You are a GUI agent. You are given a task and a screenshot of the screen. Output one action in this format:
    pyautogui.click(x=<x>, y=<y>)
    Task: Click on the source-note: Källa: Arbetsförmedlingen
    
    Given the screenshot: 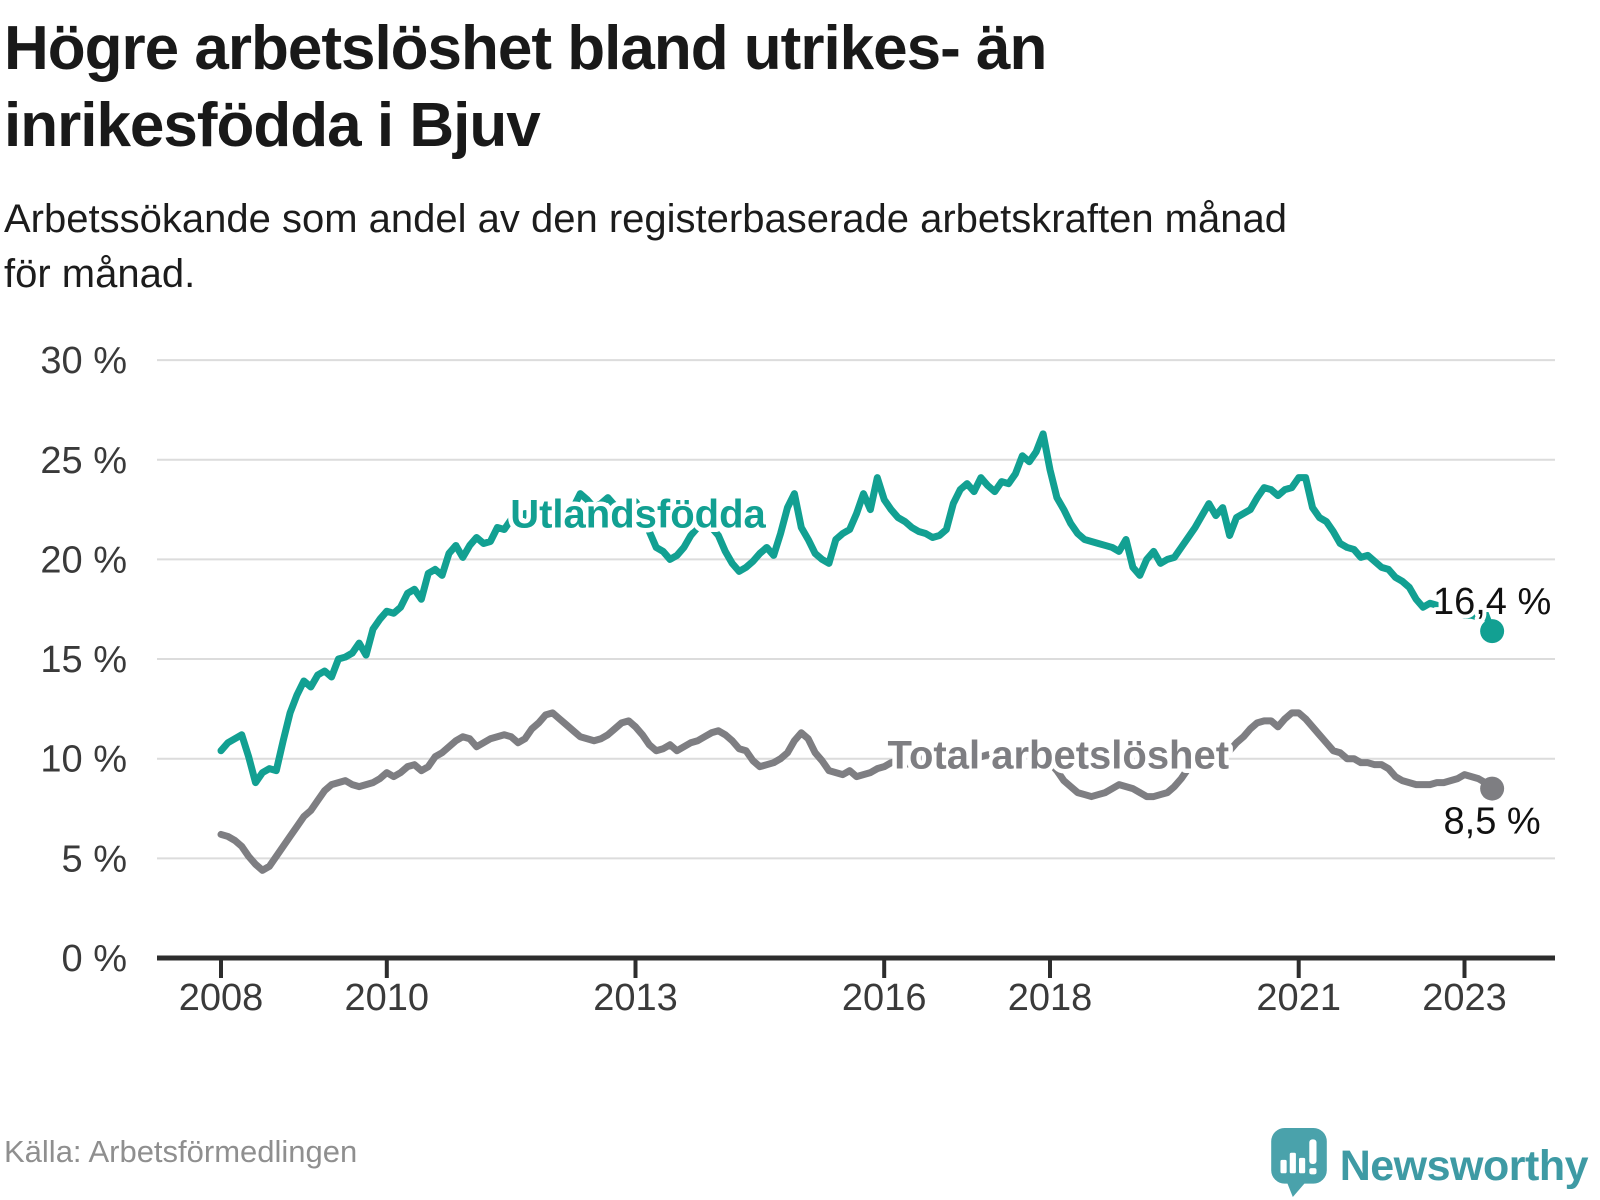 What is the action you would take?
    pyautogui.click(x=181, y=1151)
    